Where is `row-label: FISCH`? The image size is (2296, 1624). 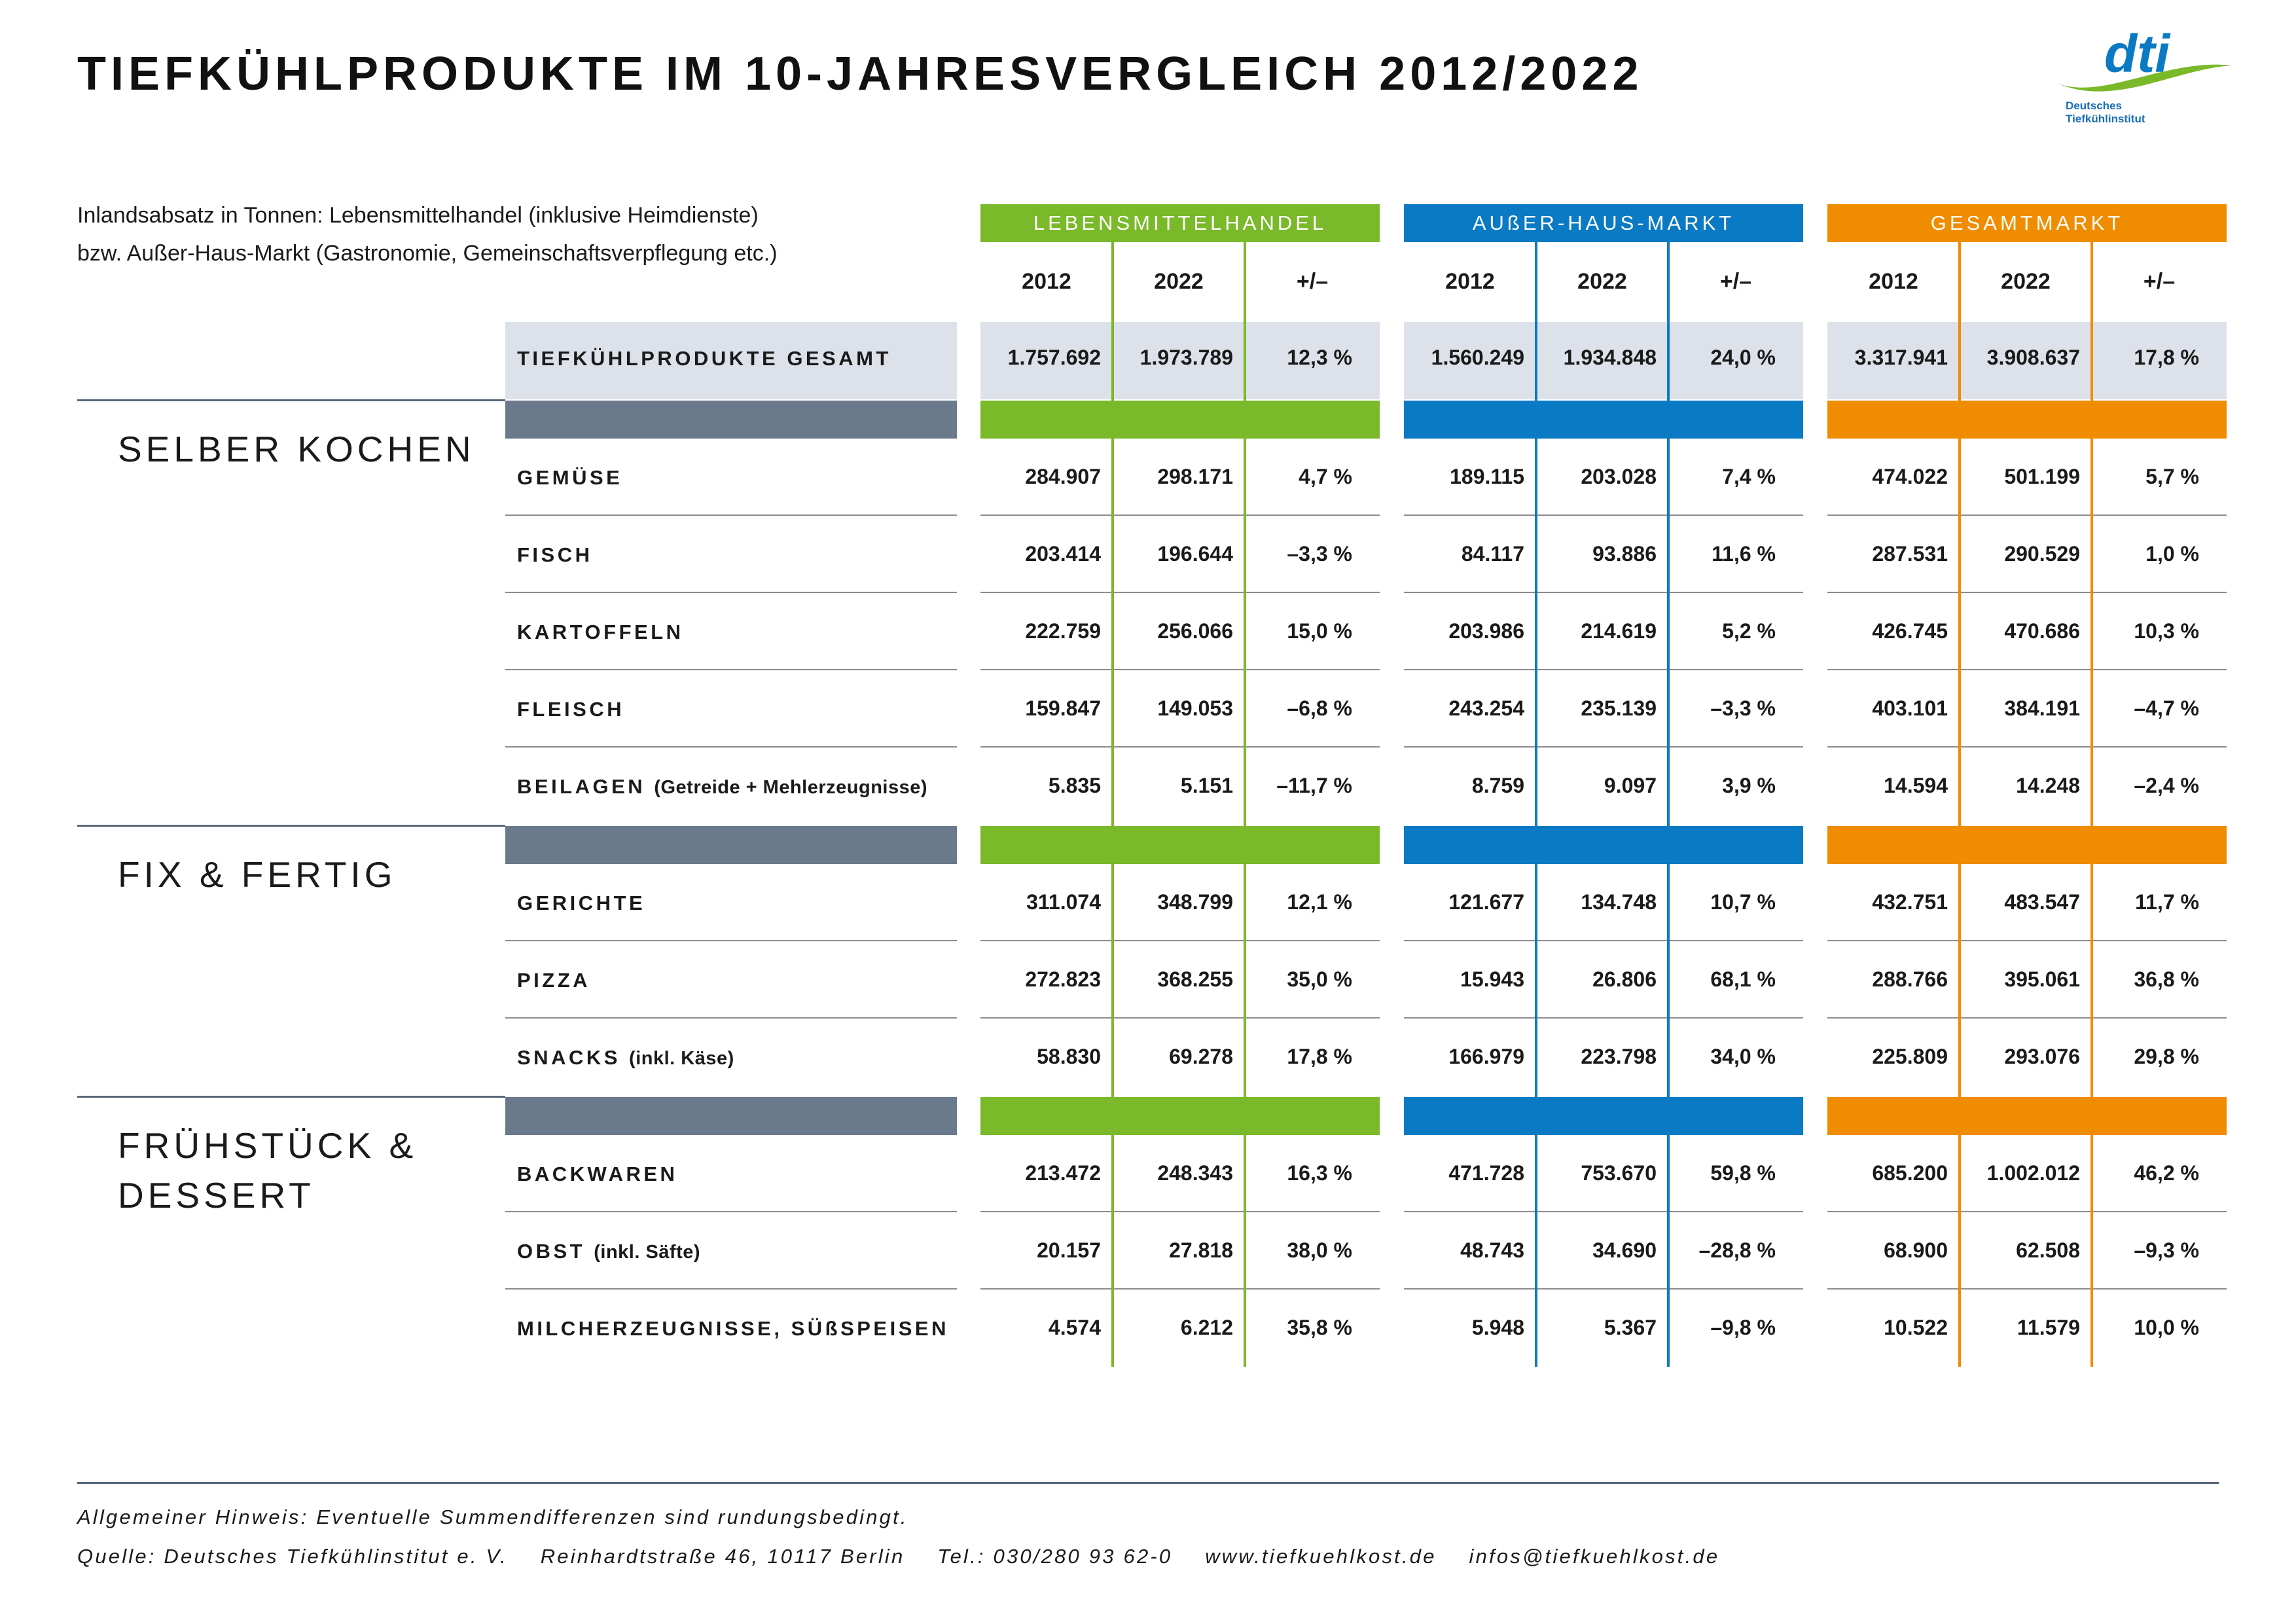
row-label: FISCH is located at coordinates (555, 555).